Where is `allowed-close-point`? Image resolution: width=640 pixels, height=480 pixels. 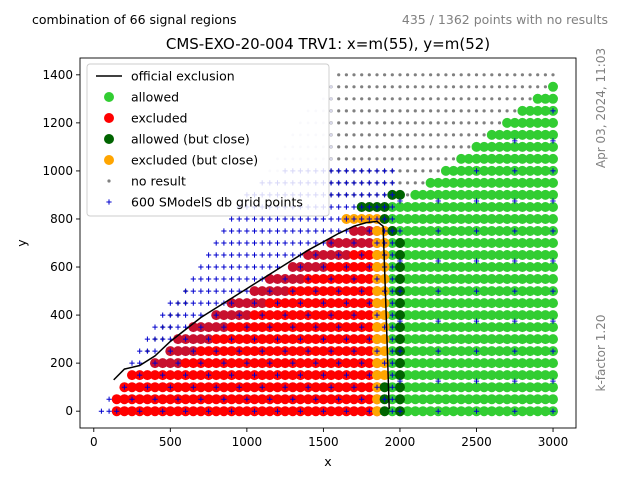
allowed-close-point is located at coordinates (400, 339).